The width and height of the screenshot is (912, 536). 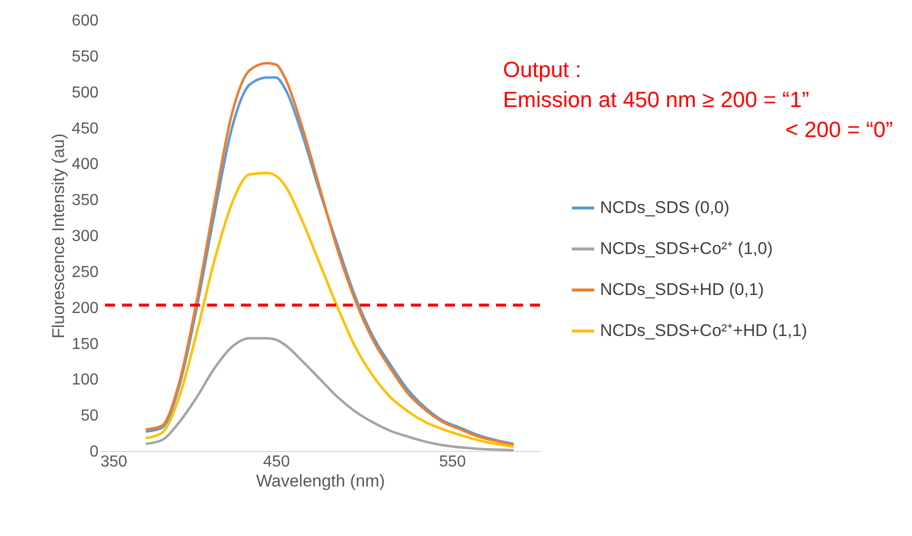 What do you see at coordinates (329, 394) in the screenshot?
I see `line-series` at bounding box center [329, 394].